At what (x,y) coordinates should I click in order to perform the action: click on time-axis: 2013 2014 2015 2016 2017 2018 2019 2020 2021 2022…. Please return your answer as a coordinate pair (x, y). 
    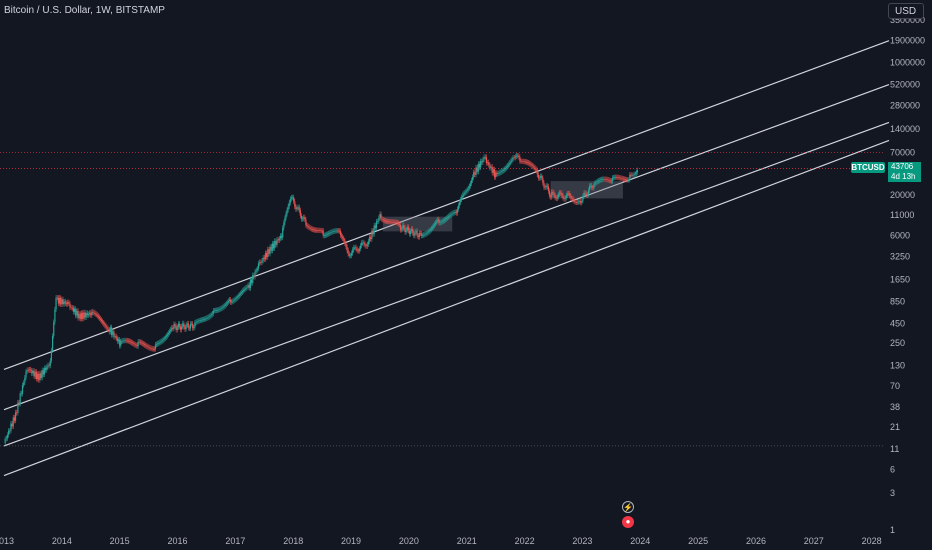
    Looking at the image, I should click on (441, 541).